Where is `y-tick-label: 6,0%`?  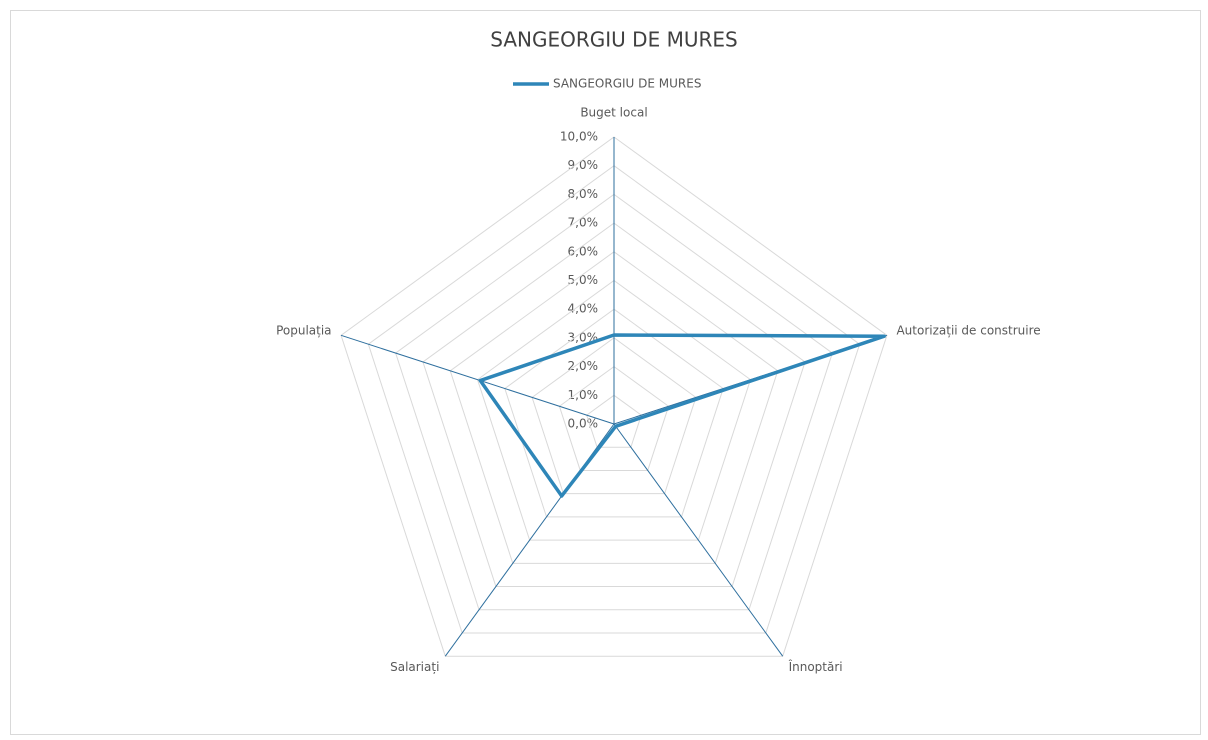 y-tick-label: 6,0% is located at coordinates (583, 251).